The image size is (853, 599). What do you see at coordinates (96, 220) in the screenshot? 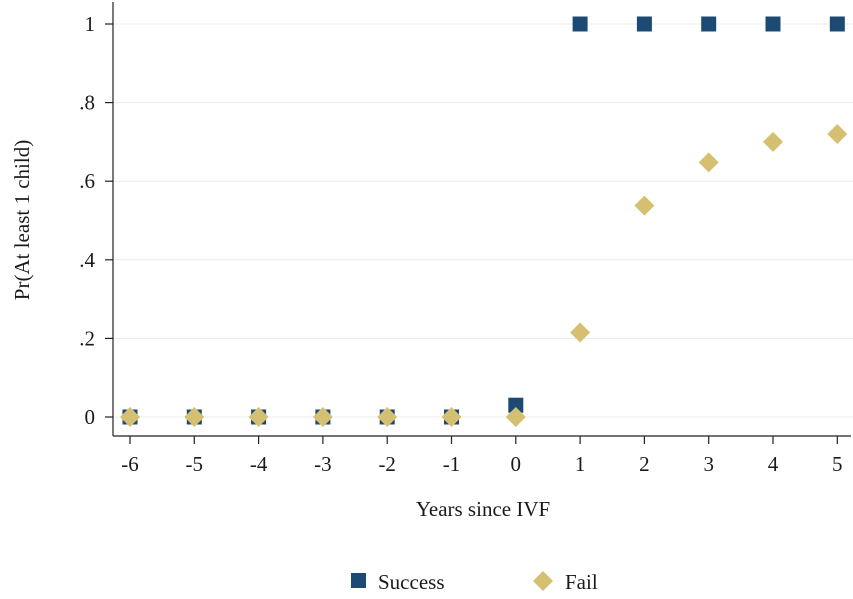
I see `y-axis-ticks: 0 .2 .4 .6 .8 1` at bounding box center [96, 220].